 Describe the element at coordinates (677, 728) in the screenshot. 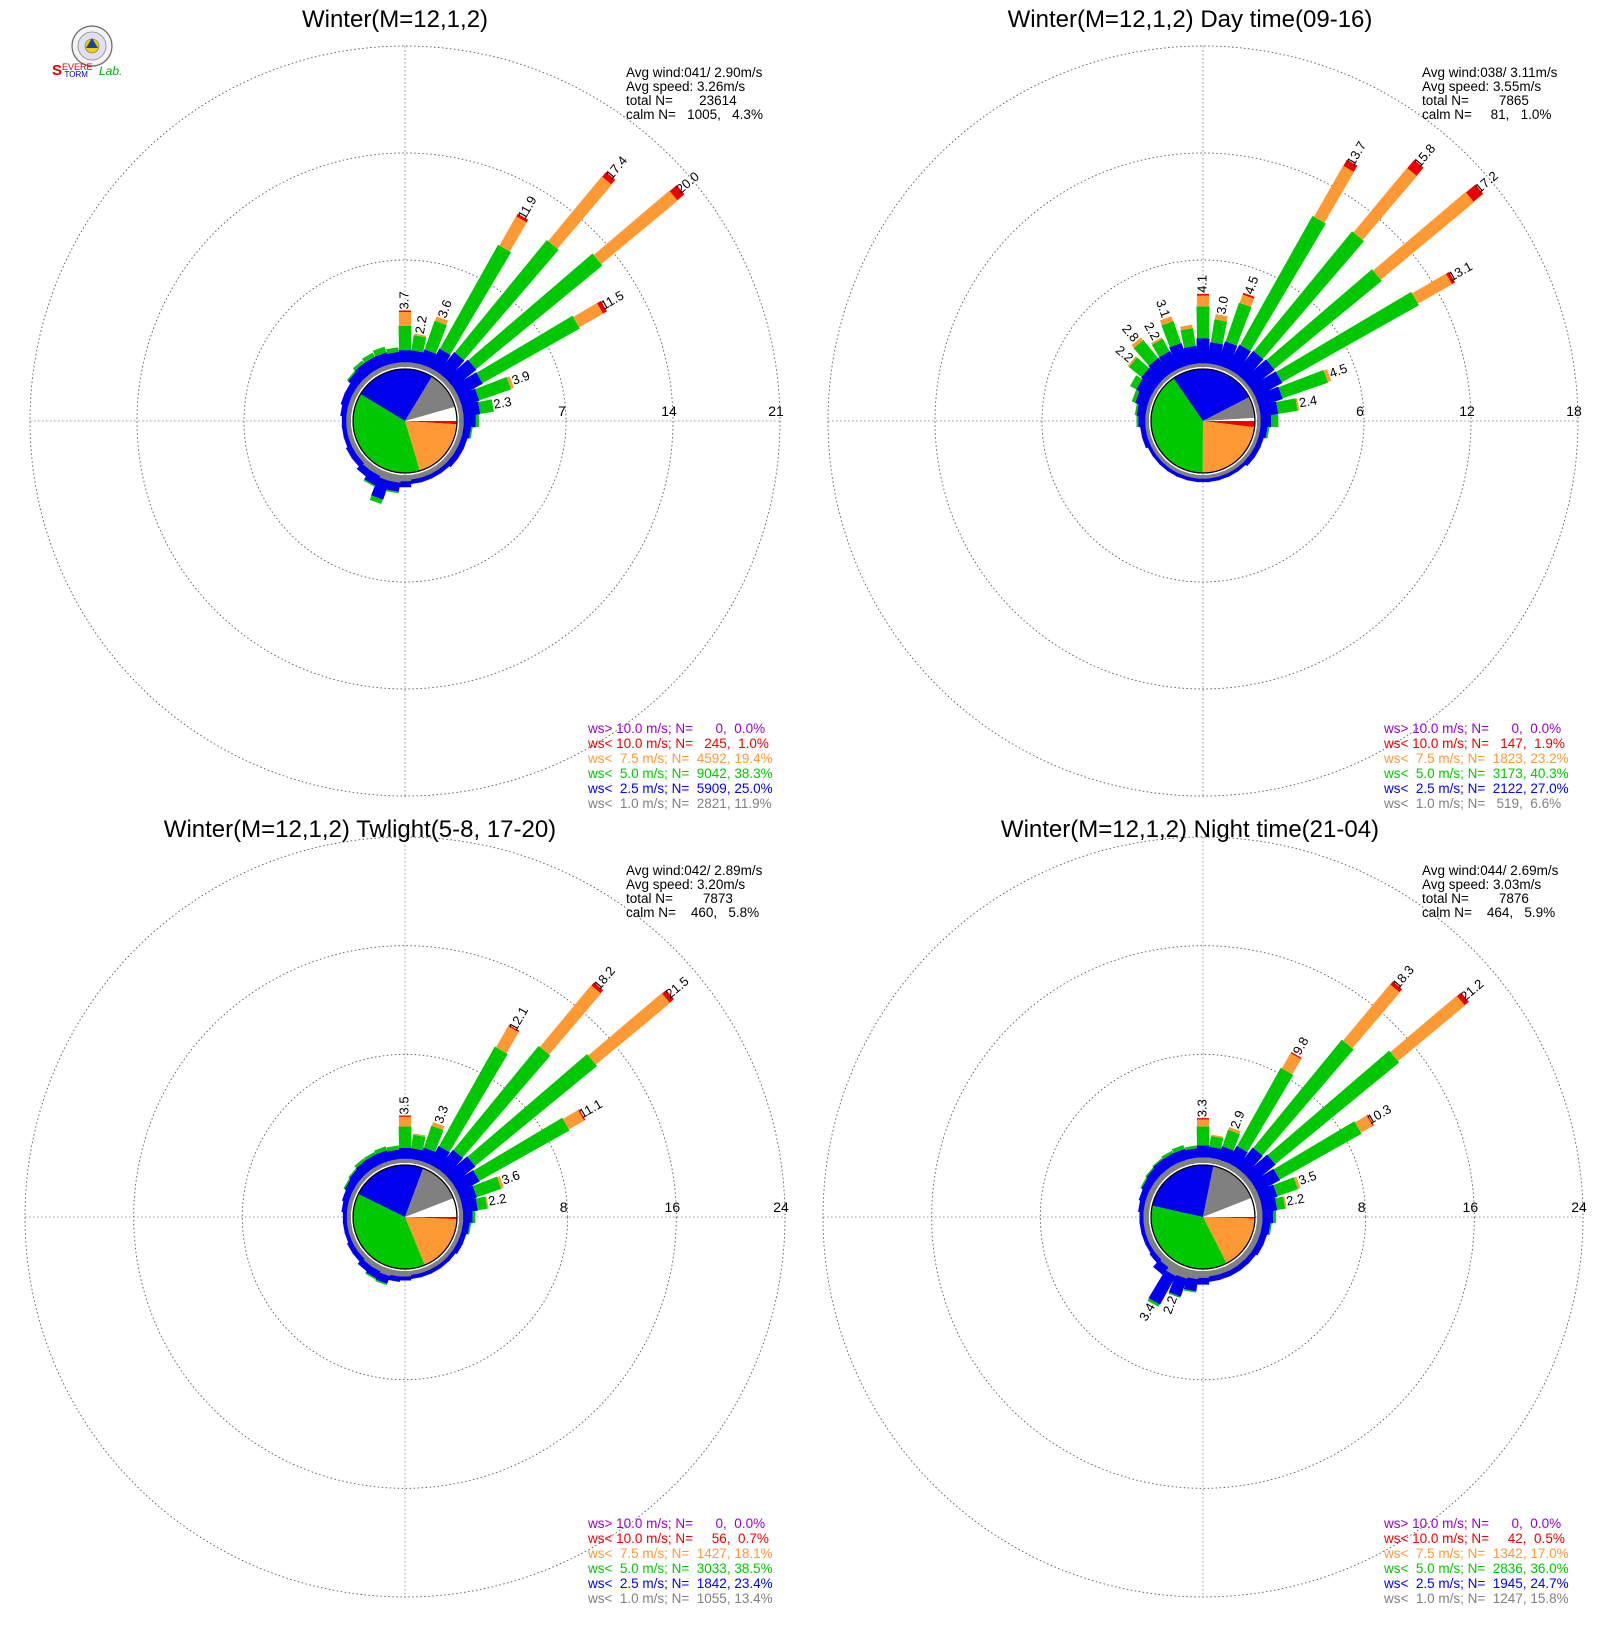

I see `legend-entry: ws> 10.0 m/s; N= 0, 0.0%` at that location.